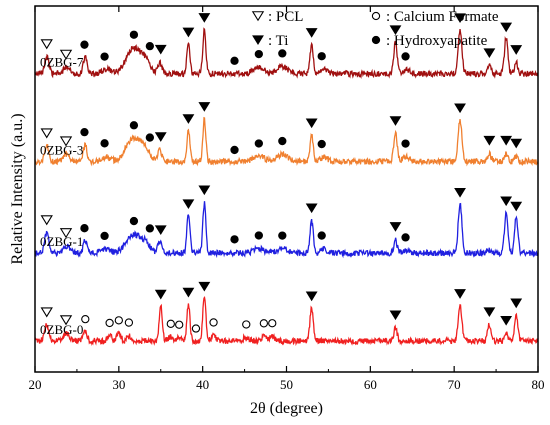  What do you see at coordinates (35, 384) in the screenshot?
I see `x-tick-label: 20` at bounding box center [35, 384].